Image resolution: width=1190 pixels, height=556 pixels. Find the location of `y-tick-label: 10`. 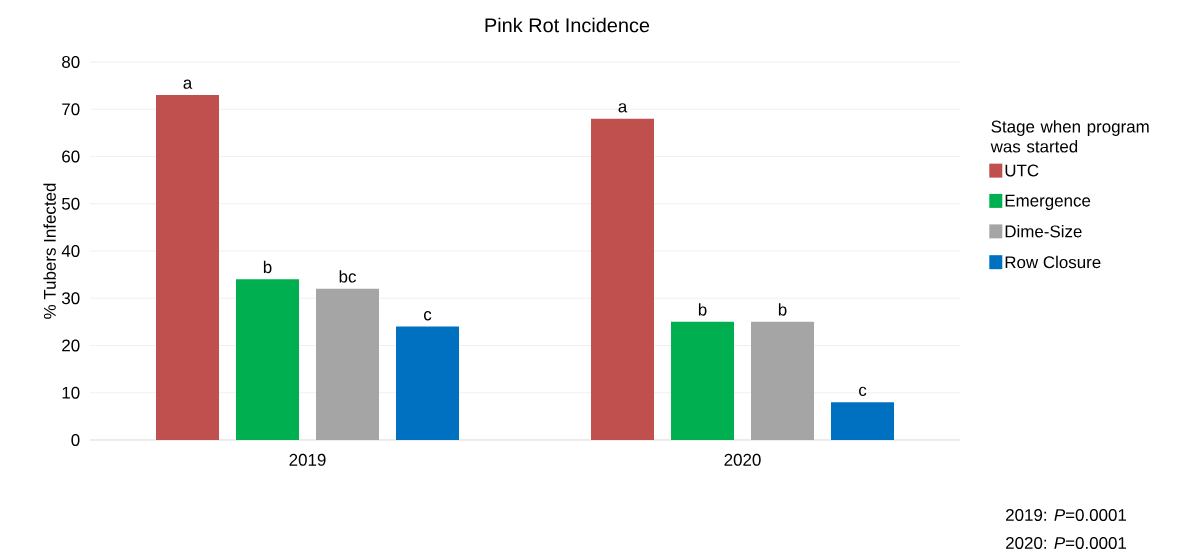

y-tick-label: 10 is located at coordinates (71, 392).